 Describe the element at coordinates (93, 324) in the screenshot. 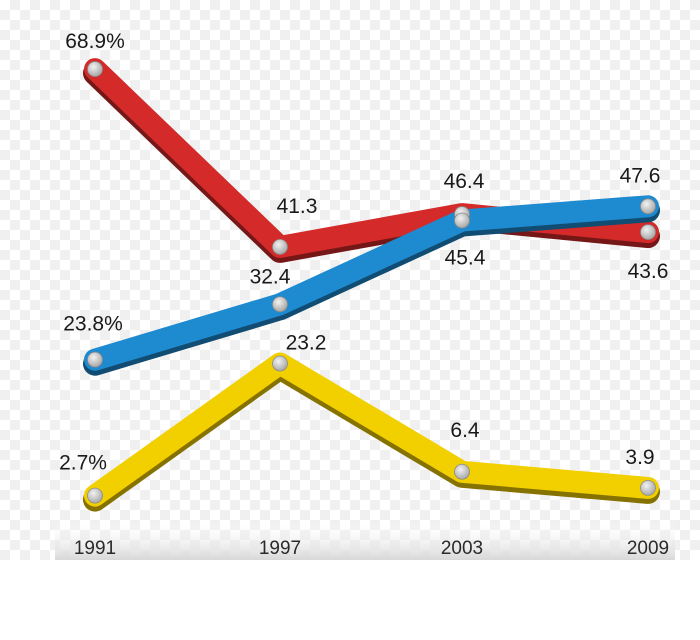

I see `data-label-blue-1991: 23.8%` at that location.